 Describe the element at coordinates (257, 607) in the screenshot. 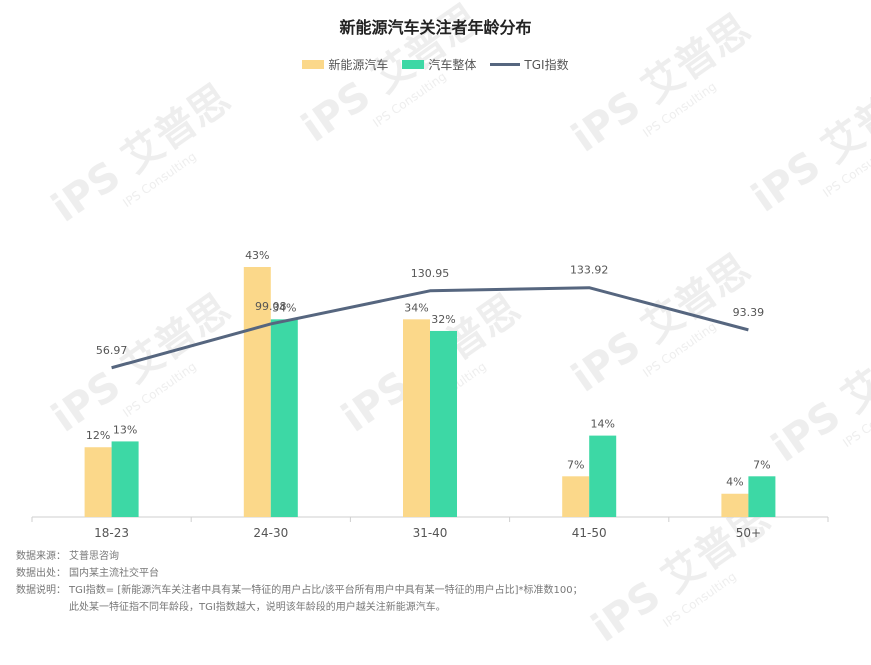

I see `note-text: 此处某一特征指不同年龄段，TGI指数越大，说明该年龄段的用户越关注新能源汽车。` at that location.